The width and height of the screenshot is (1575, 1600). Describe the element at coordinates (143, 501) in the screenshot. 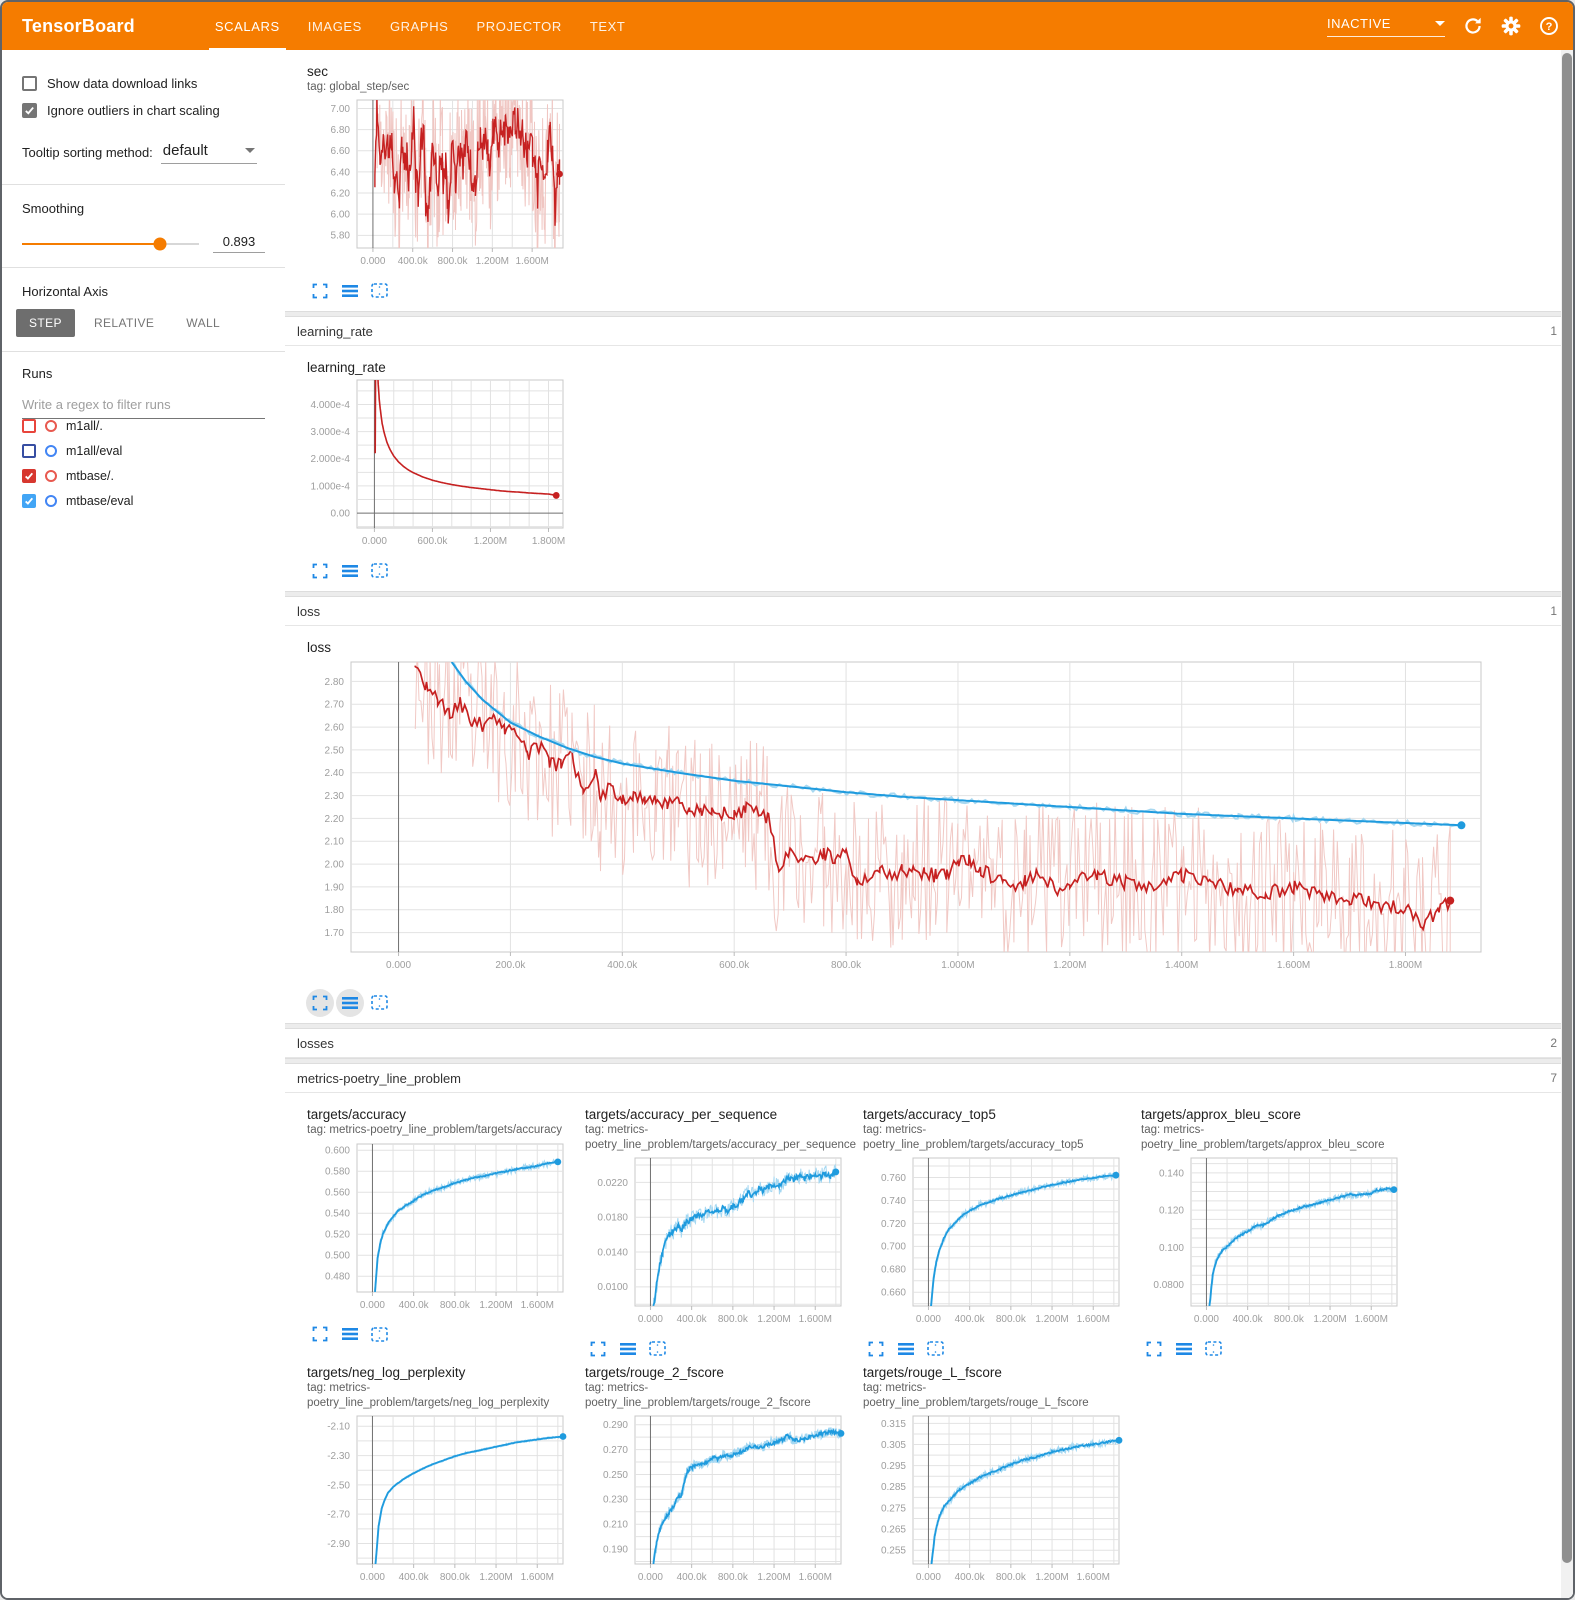

I see `run-row-mtbase-eval: mtbase/eval` at that location.